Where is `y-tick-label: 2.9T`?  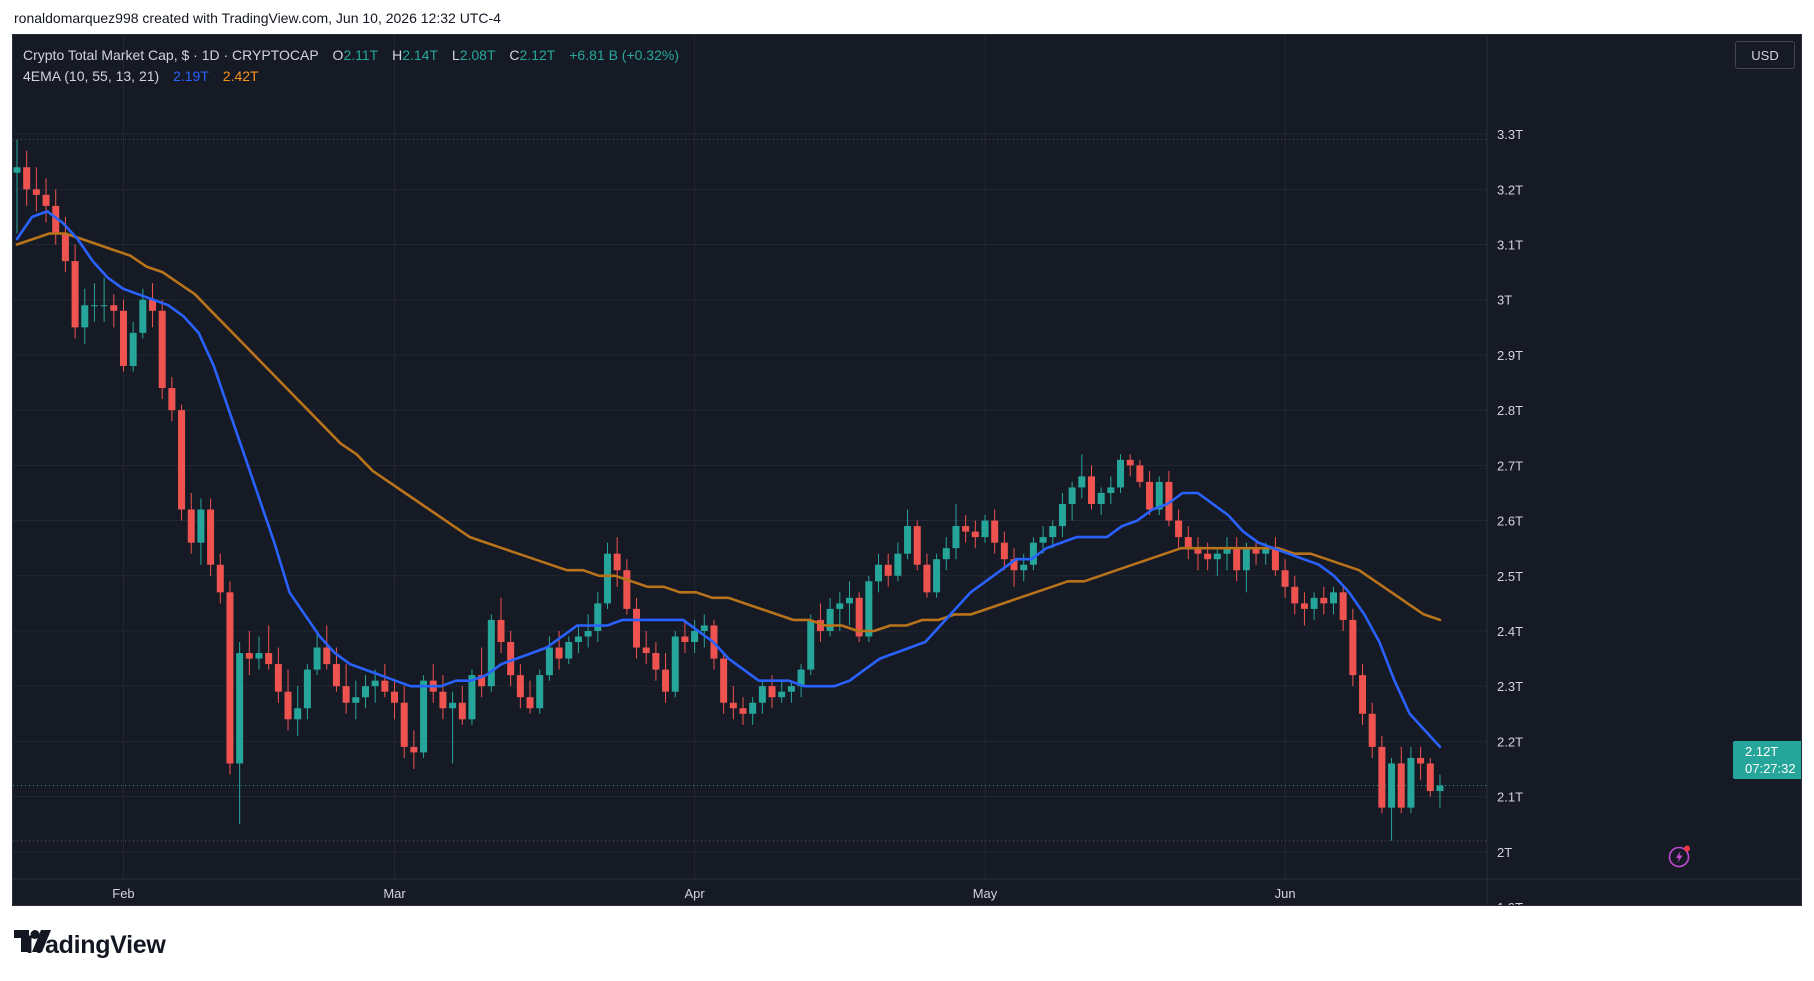 y-tick-label: 2.9T is located at coordinates (1510, 355).